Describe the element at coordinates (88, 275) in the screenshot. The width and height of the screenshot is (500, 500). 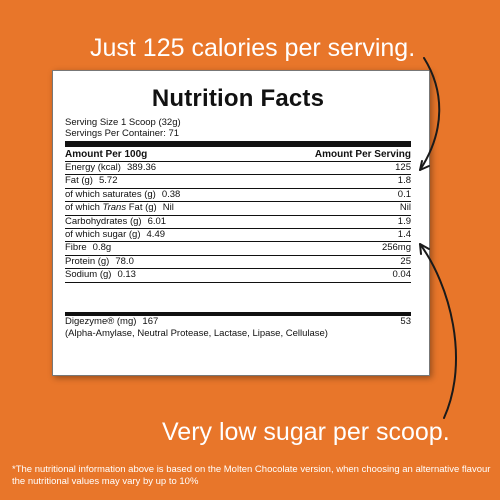
I see `nutrient-name: Sodium (g)` at that location.